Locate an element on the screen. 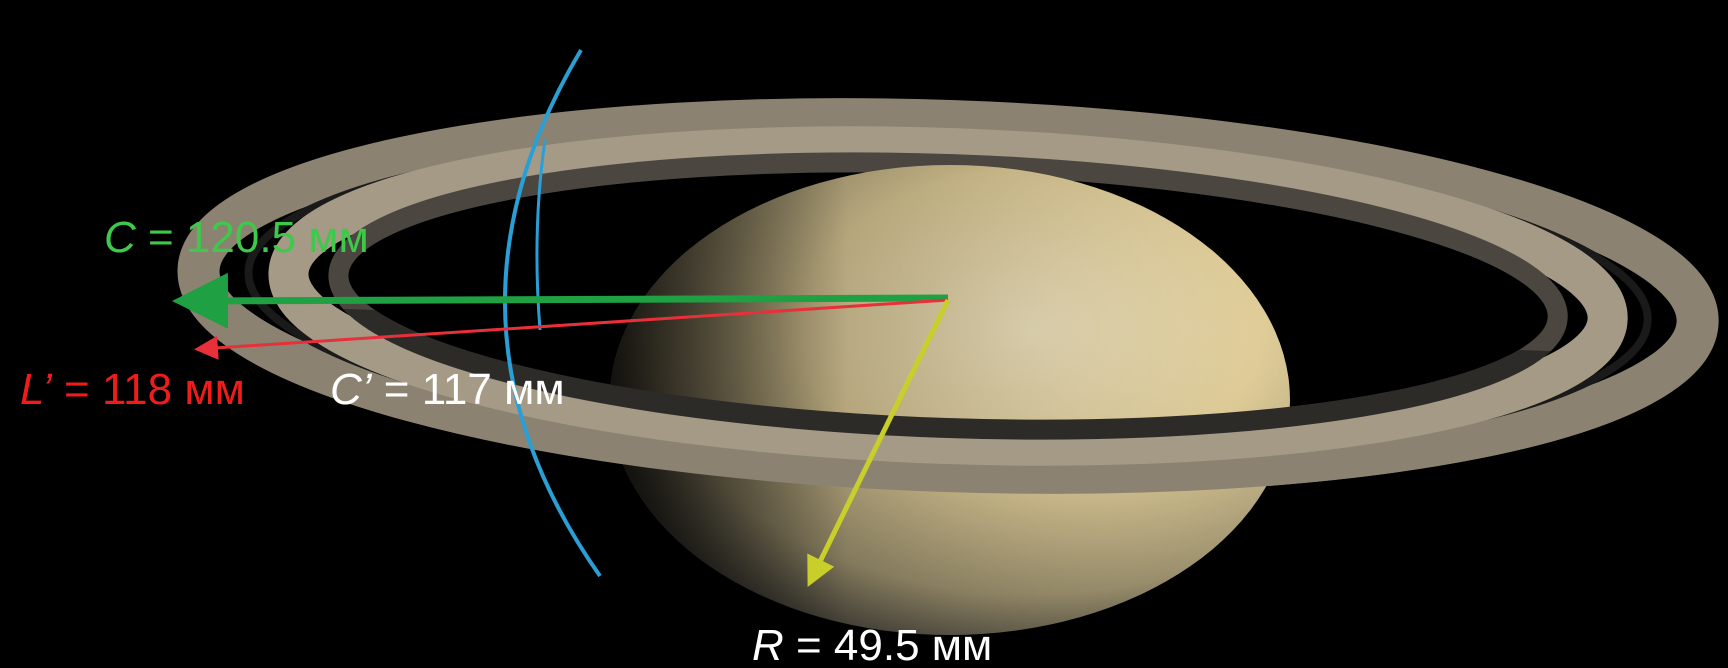  label-symbol: C is located at coordinates (120, 237).